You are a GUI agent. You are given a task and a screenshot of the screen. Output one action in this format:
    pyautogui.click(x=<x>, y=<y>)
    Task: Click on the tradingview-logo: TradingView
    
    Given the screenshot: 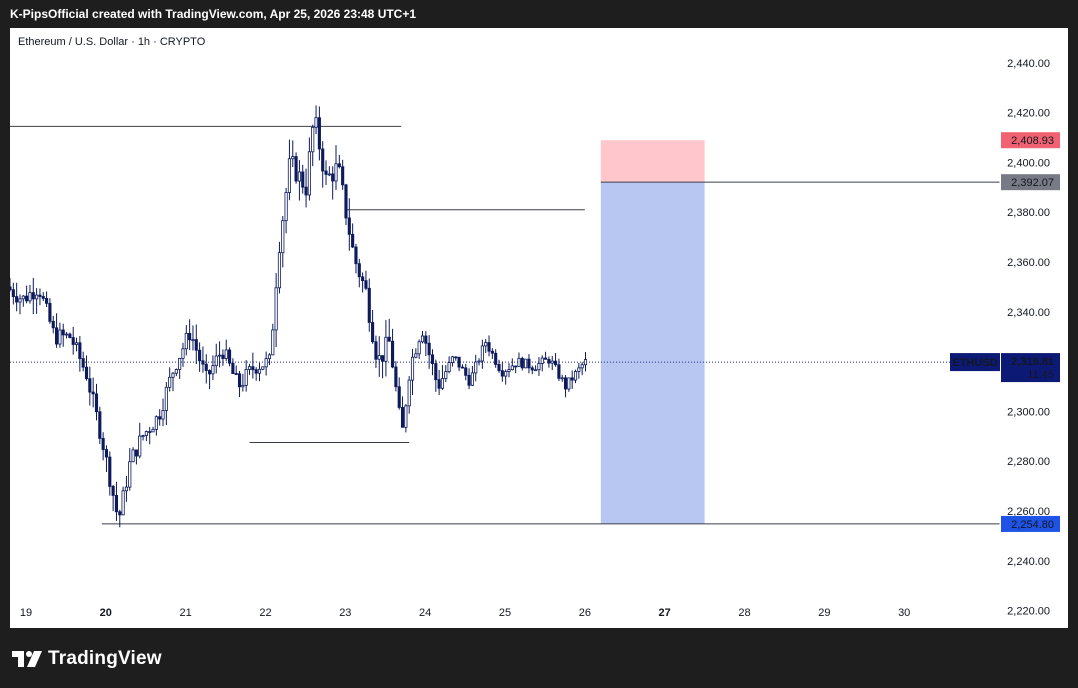 What is the action you would take?
    pyautogui.click(x=87, y=659)
    